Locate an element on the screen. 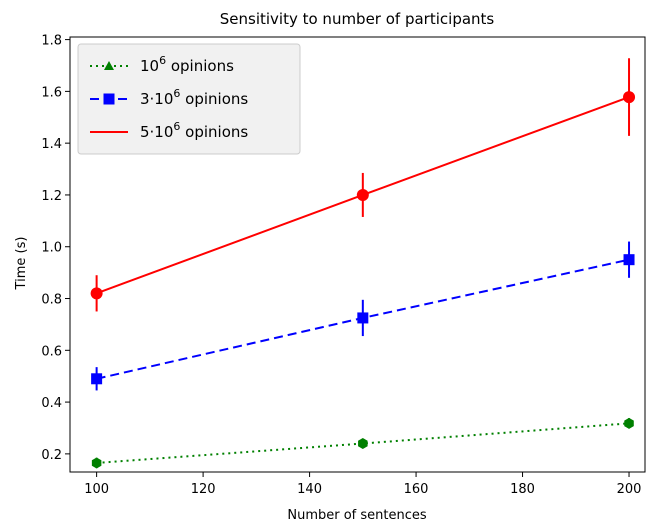  legend-box is located at coordinates (189, 99).